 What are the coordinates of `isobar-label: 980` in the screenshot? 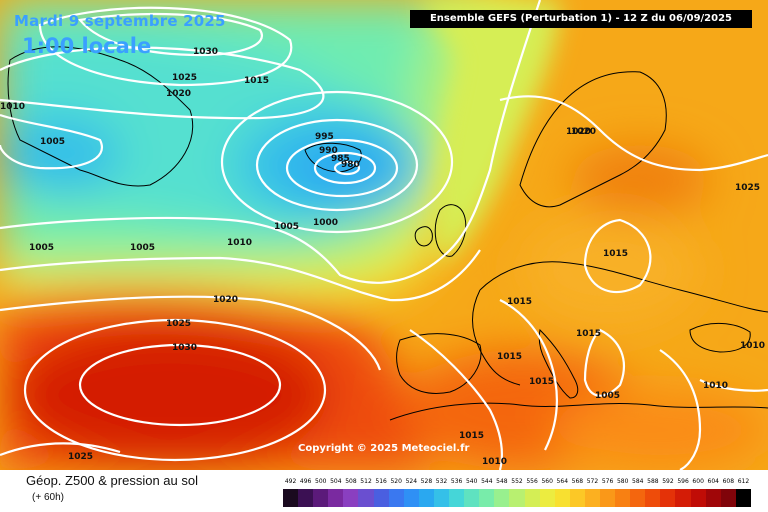 It's located at (350, 165).